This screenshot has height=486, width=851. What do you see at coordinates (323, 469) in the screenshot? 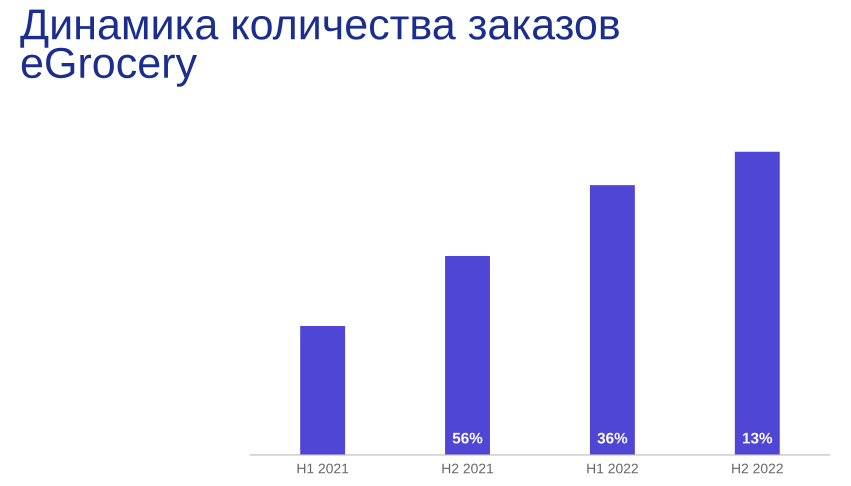
I see `x-tick-label: H1 2021` at bounding box center [323, 469].